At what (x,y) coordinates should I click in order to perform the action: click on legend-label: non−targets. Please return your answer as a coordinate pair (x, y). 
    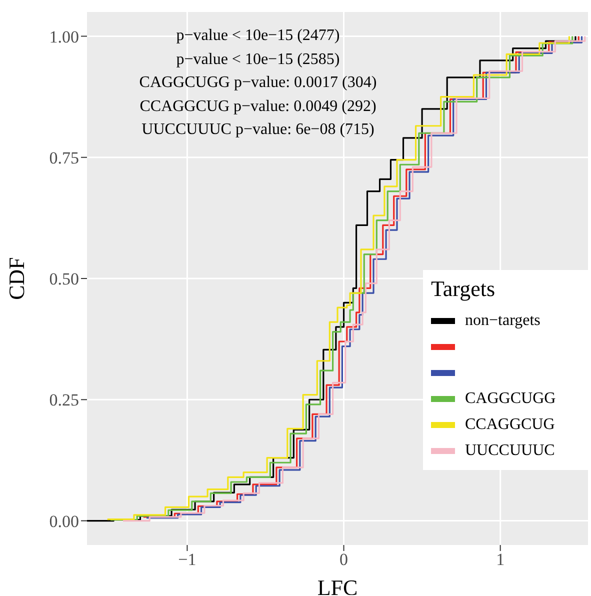
    Looking at the image, I should click on (502, 321).